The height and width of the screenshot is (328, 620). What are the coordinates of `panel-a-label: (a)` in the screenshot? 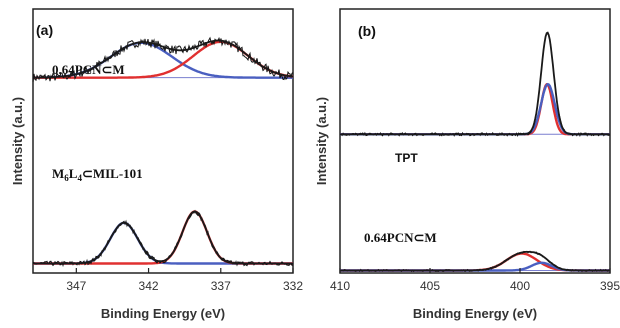 It's located at (44, 30).